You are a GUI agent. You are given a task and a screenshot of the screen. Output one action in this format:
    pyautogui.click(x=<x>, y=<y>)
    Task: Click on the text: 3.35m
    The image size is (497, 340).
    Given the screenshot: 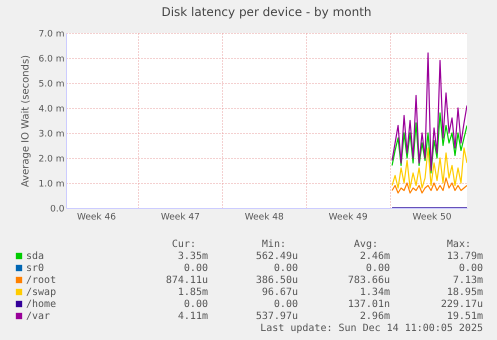 What is the action you would take?
    pyautogui.click(x=193, y=256)
    